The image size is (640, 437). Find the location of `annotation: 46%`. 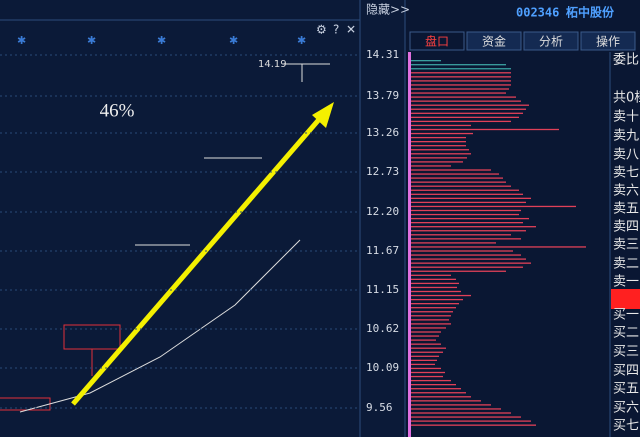

annotation: 46% is located at coordinates (117, 110).